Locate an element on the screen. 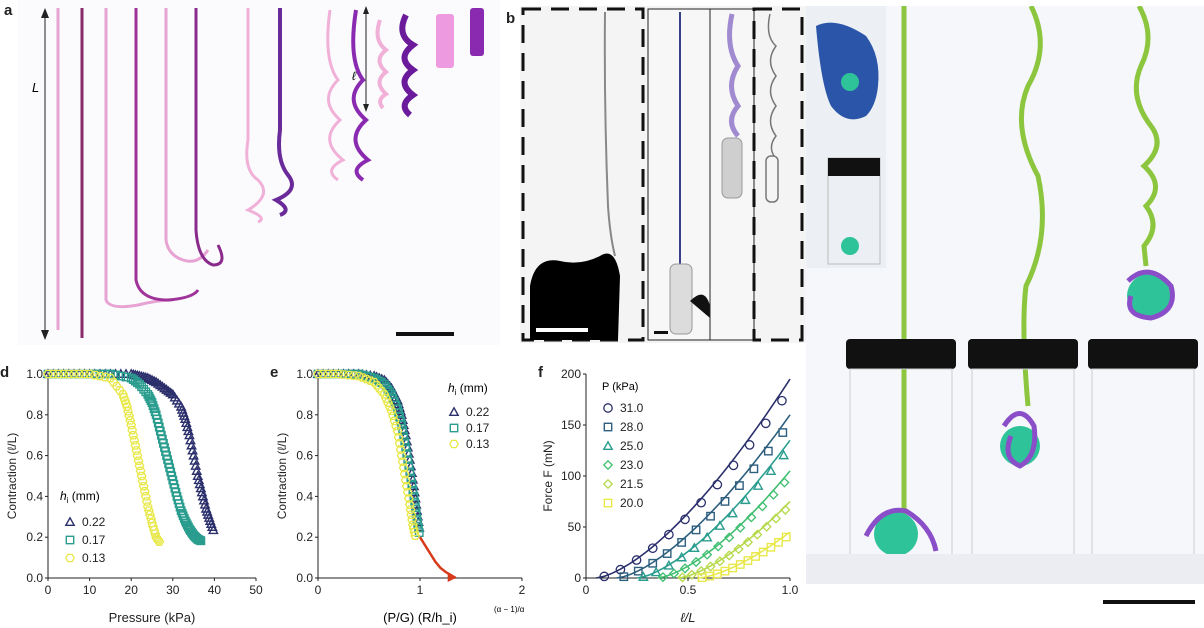 The width and height of the screenshot is (1204, 628). legend-title: P (kPa) is located at coordinates (620, 387).